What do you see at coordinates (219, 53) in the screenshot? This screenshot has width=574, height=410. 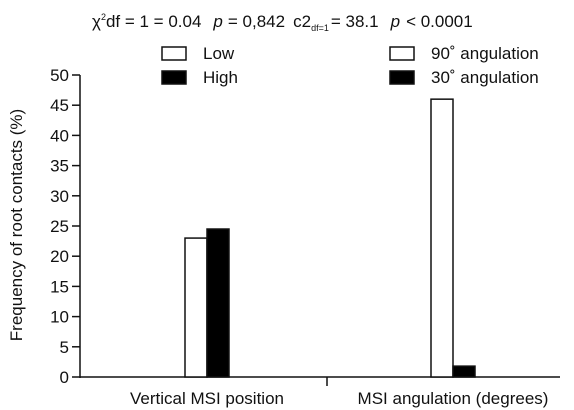 I see `legend-label: Low` at bounding box center [219, 53].